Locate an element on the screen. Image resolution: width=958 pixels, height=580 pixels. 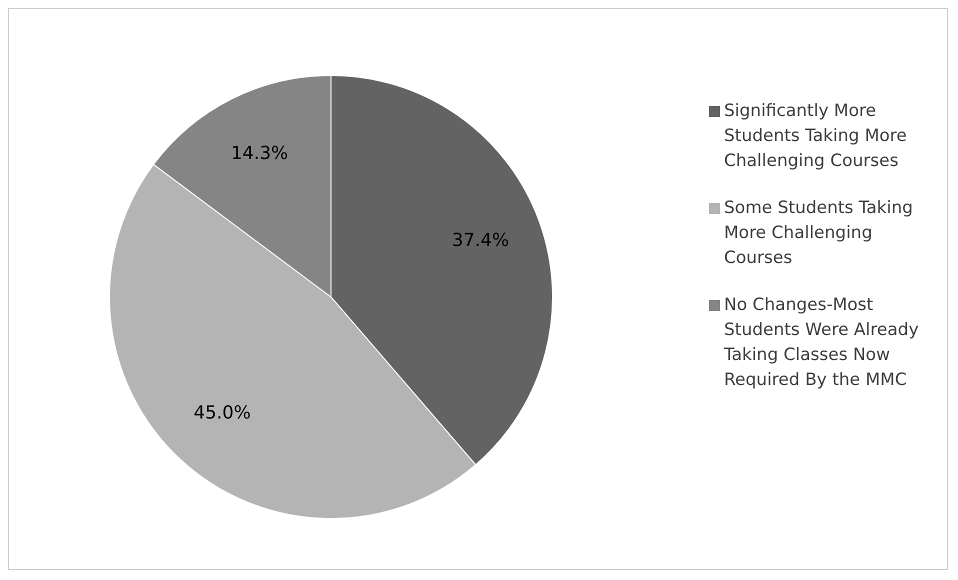
data-label: 14.3% is located at coordinates (259, 153).